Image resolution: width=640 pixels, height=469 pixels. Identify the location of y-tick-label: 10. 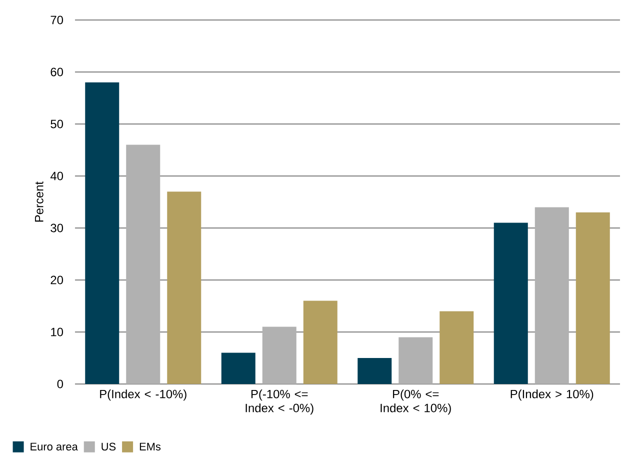
(57, 332).